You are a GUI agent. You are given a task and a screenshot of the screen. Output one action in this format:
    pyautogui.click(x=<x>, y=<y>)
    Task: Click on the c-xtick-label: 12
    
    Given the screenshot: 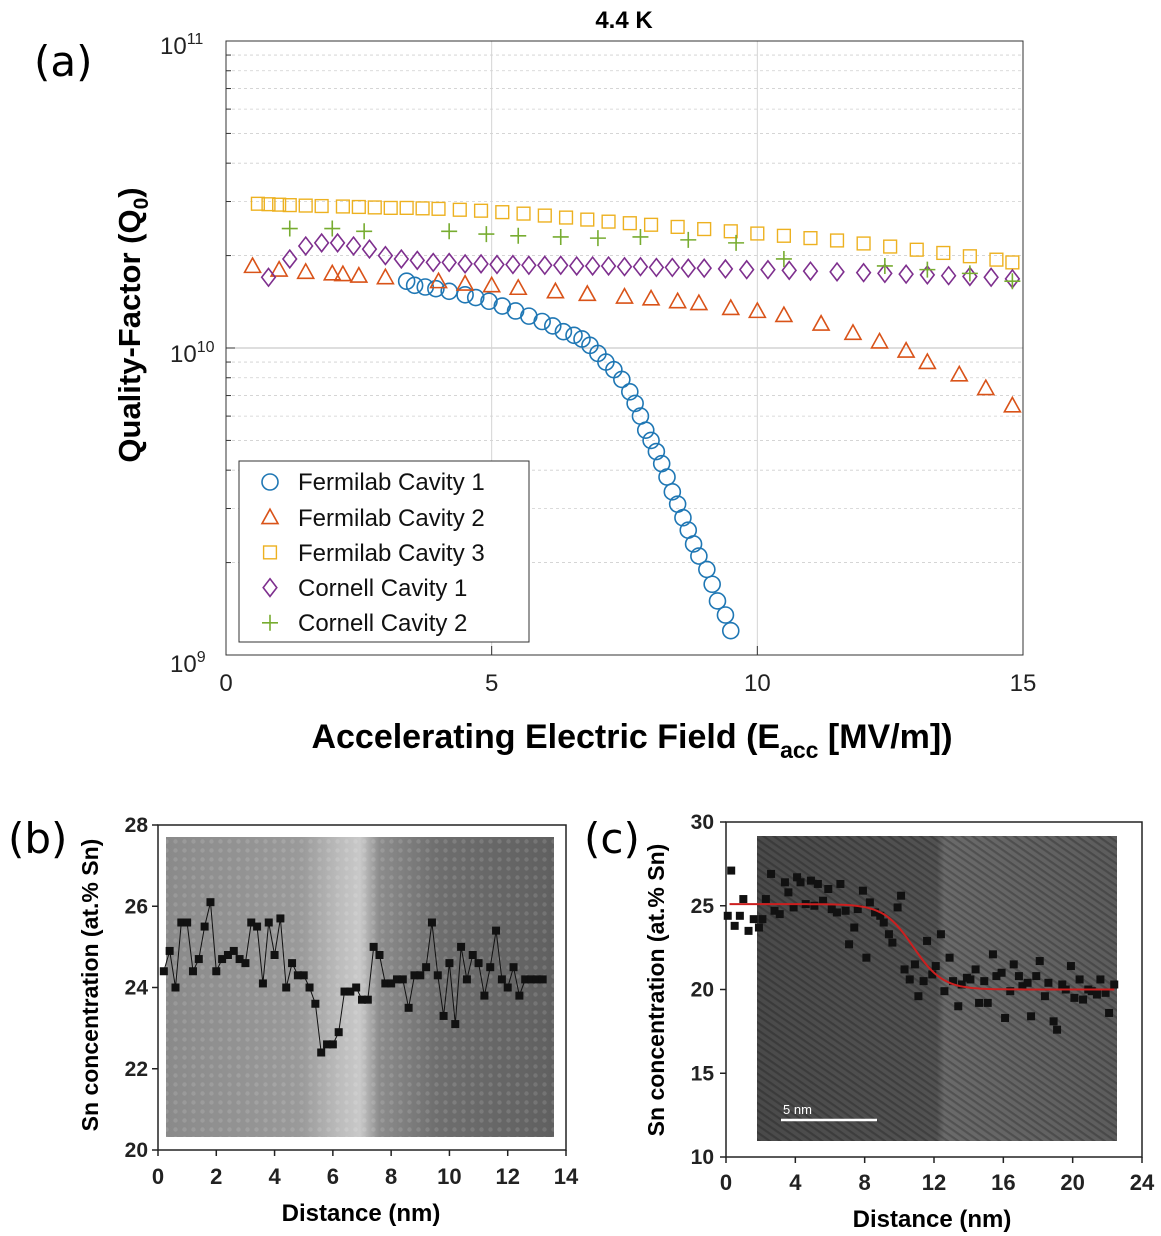 What is the action you would take?
    pyautogui.click(x=934, y=1182)
    